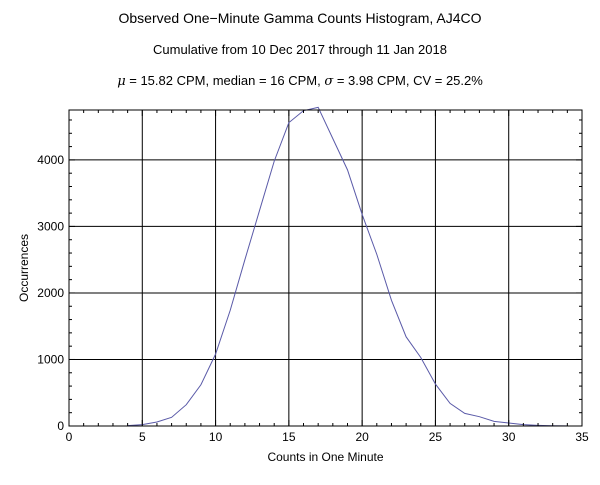 Image resolution: width=600 pixels, height=485 pixels. Describe the element at coordinates (325, 457) in the screenshot. I see `x-axis-label: Counts in One Minute` at that location.